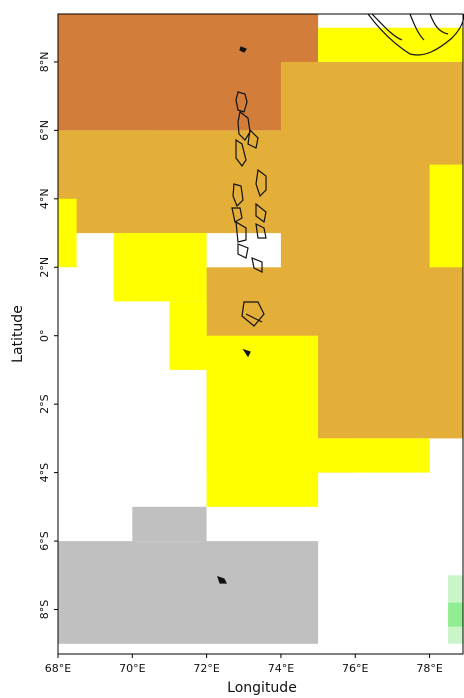 Image resolution: width=464 pixels, height=698 pixels. What do you see at coordinates (262, 688) in the screenshot?
I see `x-axis-title: Longitude` at bounding box center [262, 688].